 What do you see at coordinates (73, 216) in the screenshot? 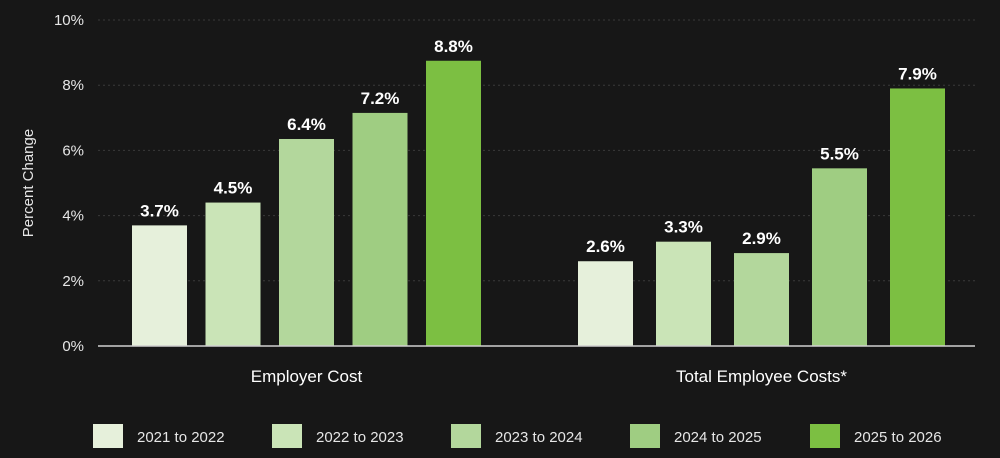
I see `y-tick-label: 4%` at bounding box center [73, 216].